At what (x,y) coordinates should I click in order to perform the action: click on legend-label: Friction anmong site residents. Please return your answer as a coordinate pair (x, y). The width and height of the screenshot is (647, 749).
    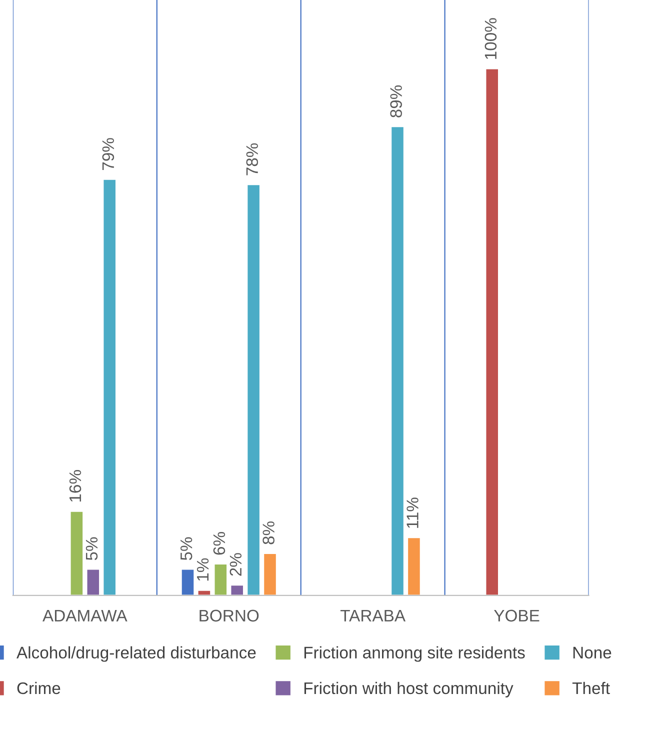
    Looking at the image, I should click on (414, 654).